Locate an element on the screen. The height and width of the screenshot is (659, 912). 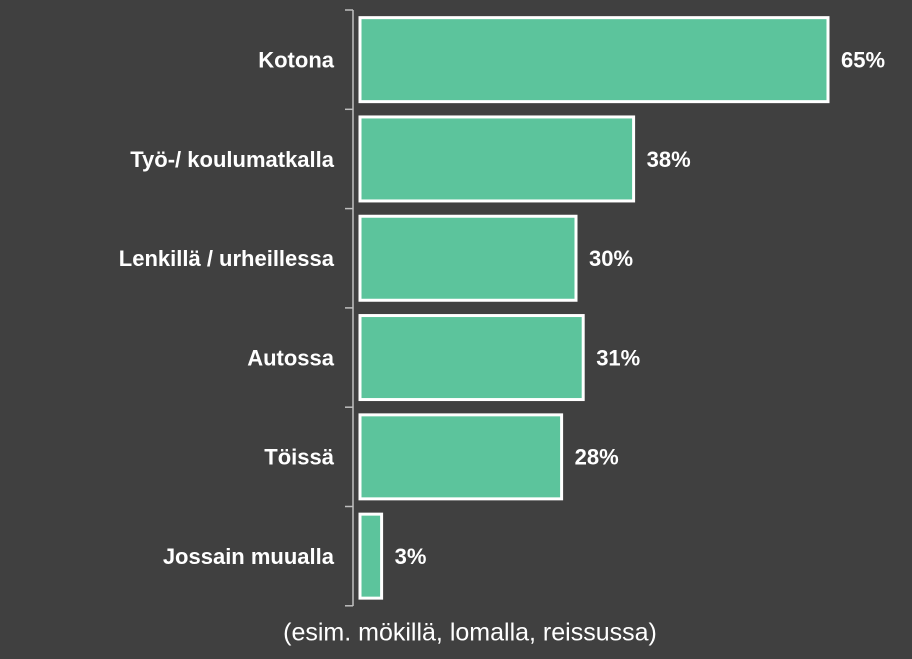
value-label: 31% is located at coordinates (618, 357).